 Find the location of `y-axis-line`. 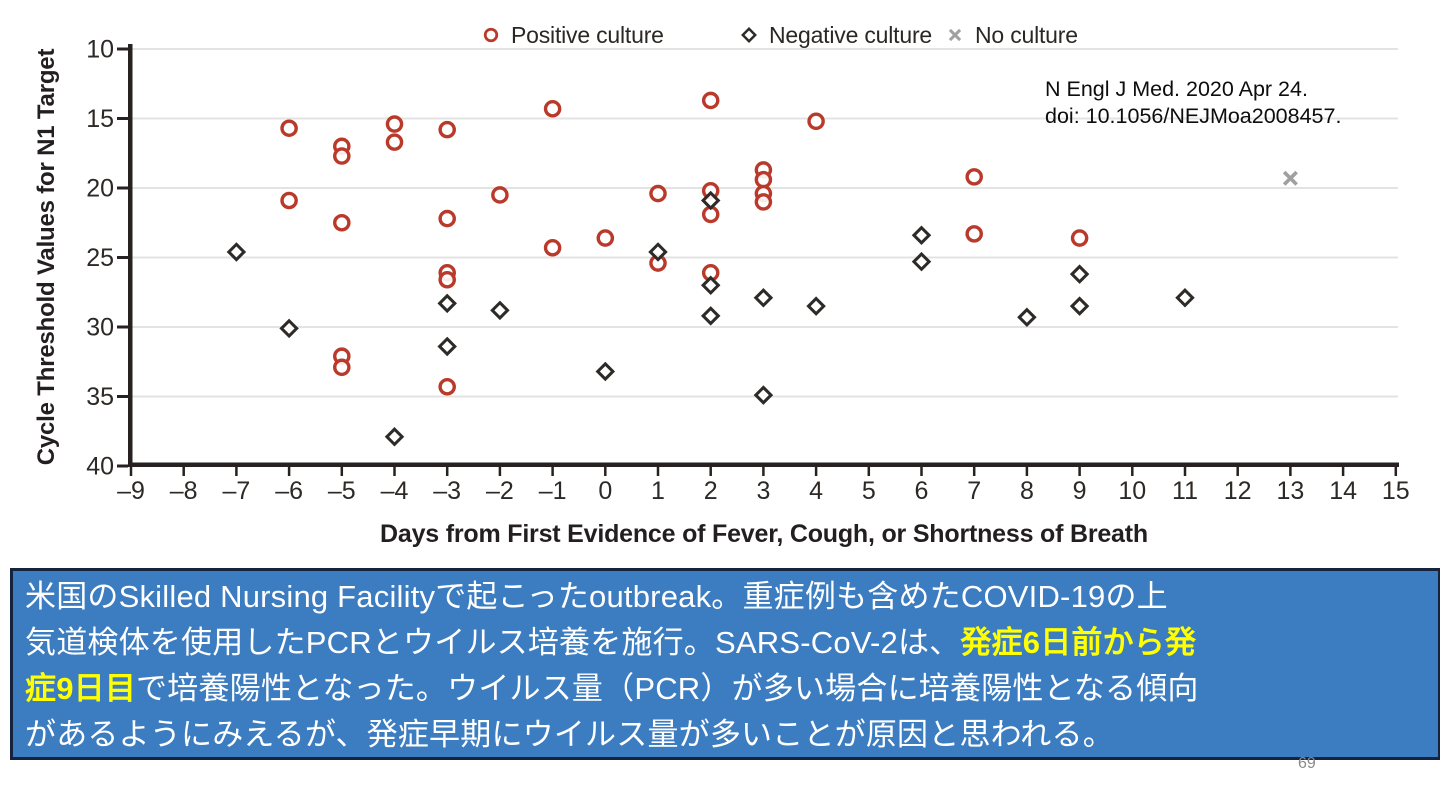

y-axis-line is located at coordinates (130, 255).